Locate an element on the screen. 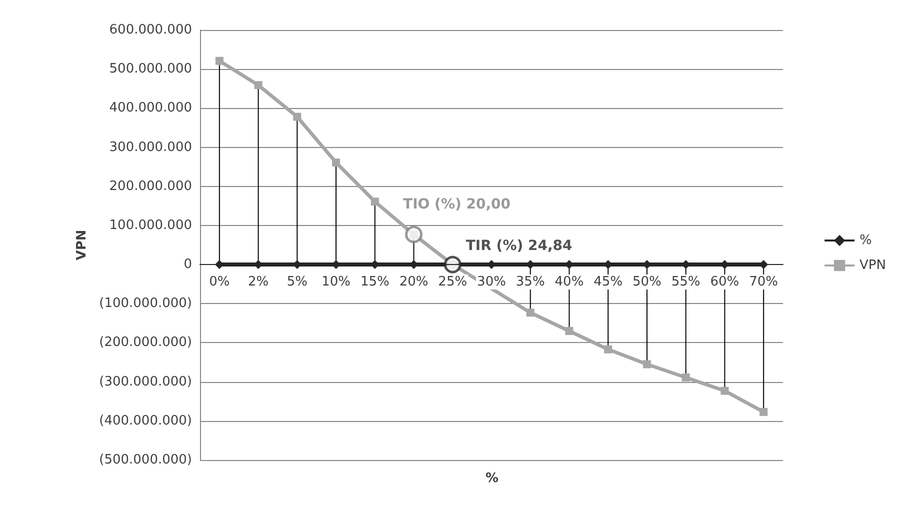 Image resolution: width=901 pixels, height=506 pixels. x-tick-label: 50% is located at coordinates (647, 282).